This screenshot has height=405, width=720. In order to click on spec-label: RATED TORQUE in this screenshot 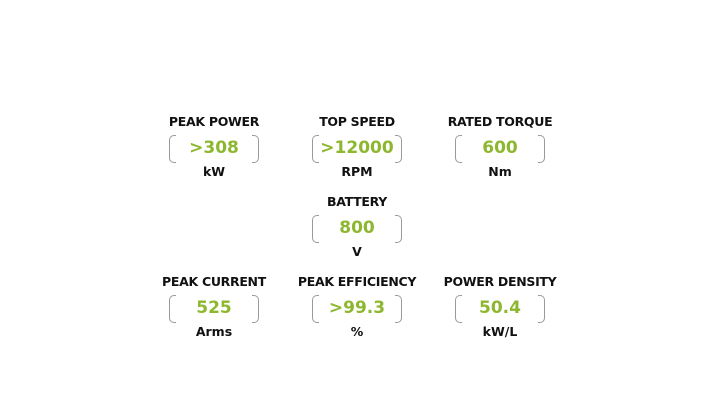, I will do `click(500, 121)`.